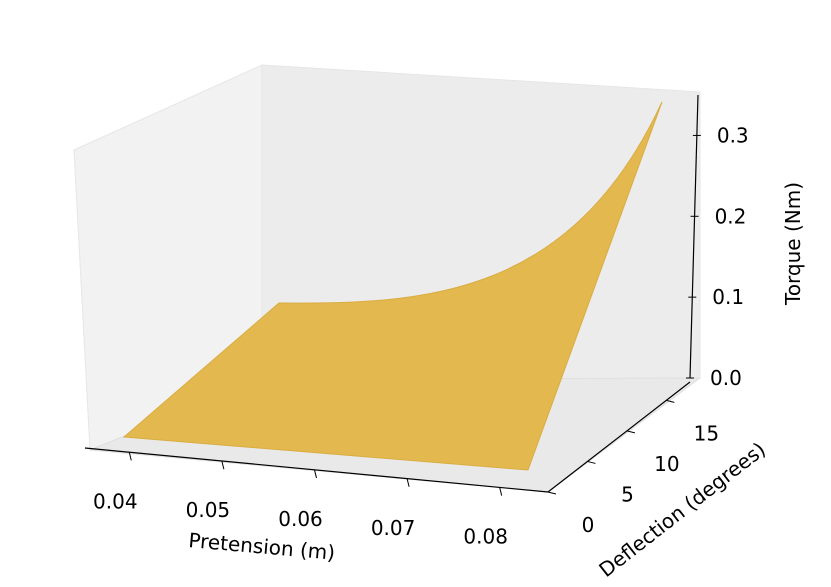 This screenshot has height=587, width=831. I want to click on x-axis-line, so click(316, 470).